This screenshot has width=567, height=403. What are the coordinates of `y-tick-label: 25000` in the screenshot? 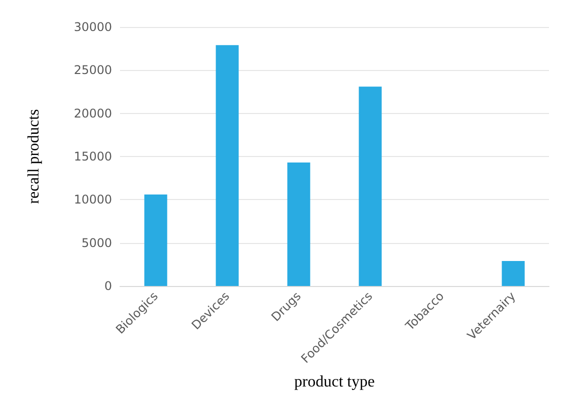 It's located at (93, 70).